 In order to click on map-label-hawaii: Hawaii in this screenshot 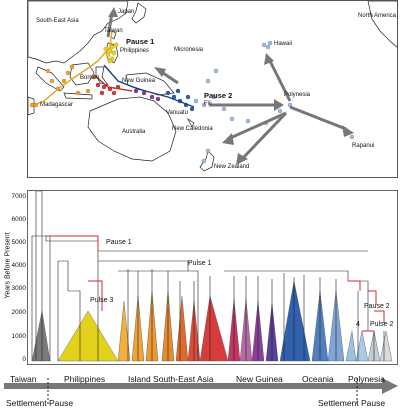, I will do `click(283, 44)`.